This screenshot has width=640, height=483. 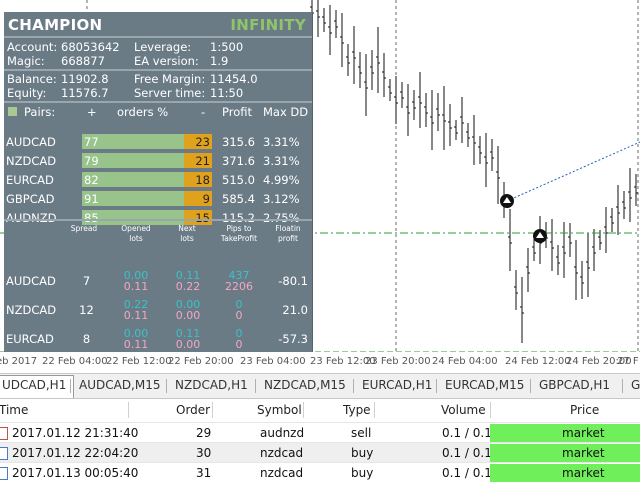 I want to click on pair-name: NZDCAD, so click(x=31, y=161).